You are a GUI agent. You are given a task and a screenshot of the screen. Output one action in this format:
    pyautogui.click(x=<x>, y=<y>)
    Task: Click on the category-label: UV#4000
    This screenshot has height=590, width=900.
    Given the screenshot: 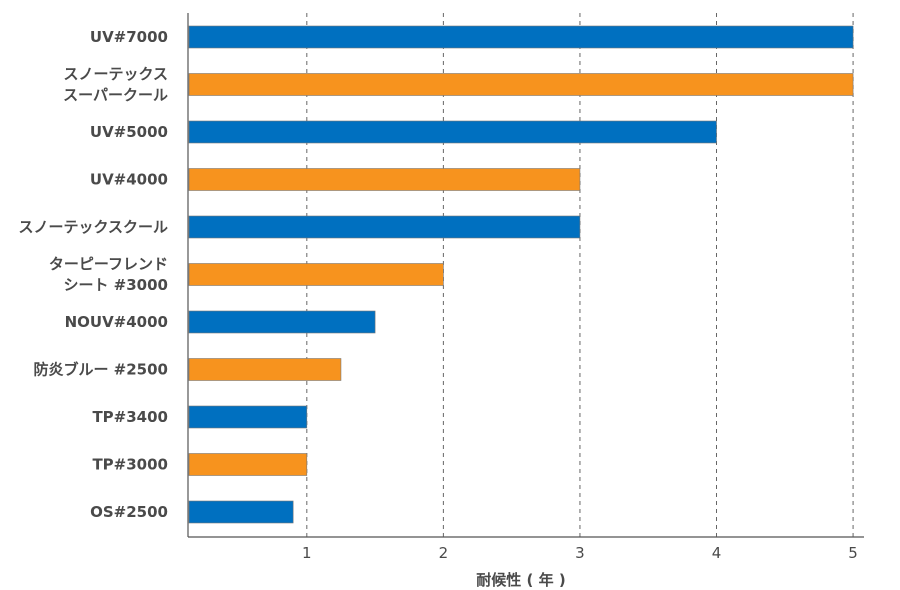 What is the action you would take?
    pyautogui.click(x=129, y=180)
    